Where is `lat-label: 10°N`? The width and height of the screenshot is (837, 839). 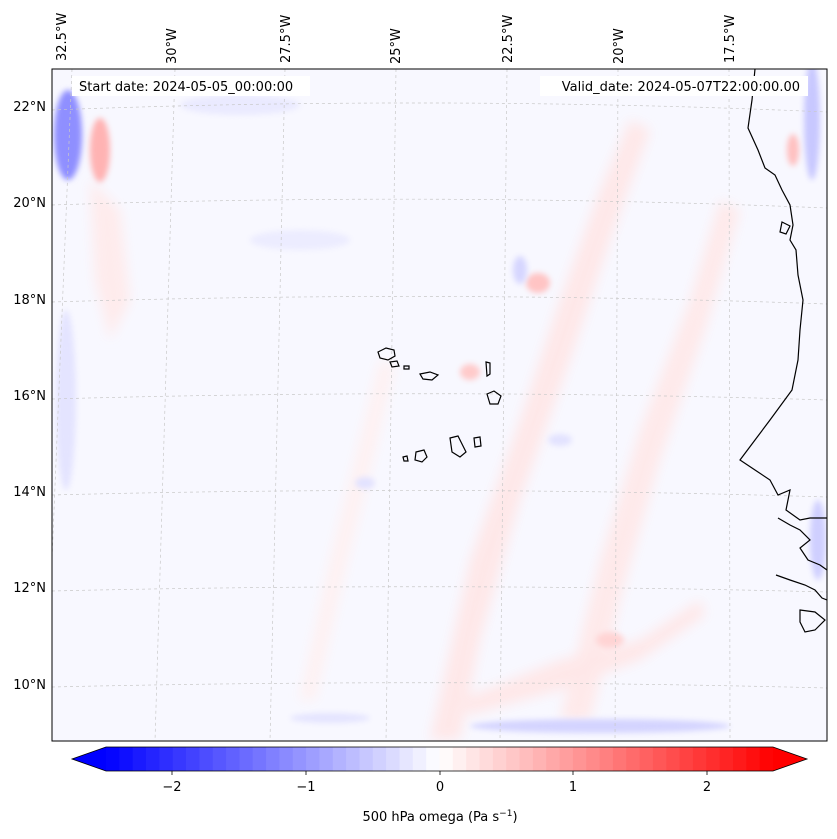
lat-label: 10°N is located at coordinates (29, 685).